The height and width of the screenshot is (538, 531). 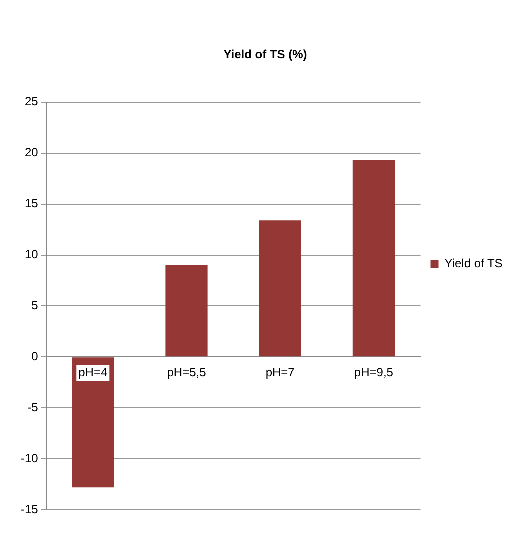 I want to click on x-tick-label: pH=4, so click(x=93, y=372).